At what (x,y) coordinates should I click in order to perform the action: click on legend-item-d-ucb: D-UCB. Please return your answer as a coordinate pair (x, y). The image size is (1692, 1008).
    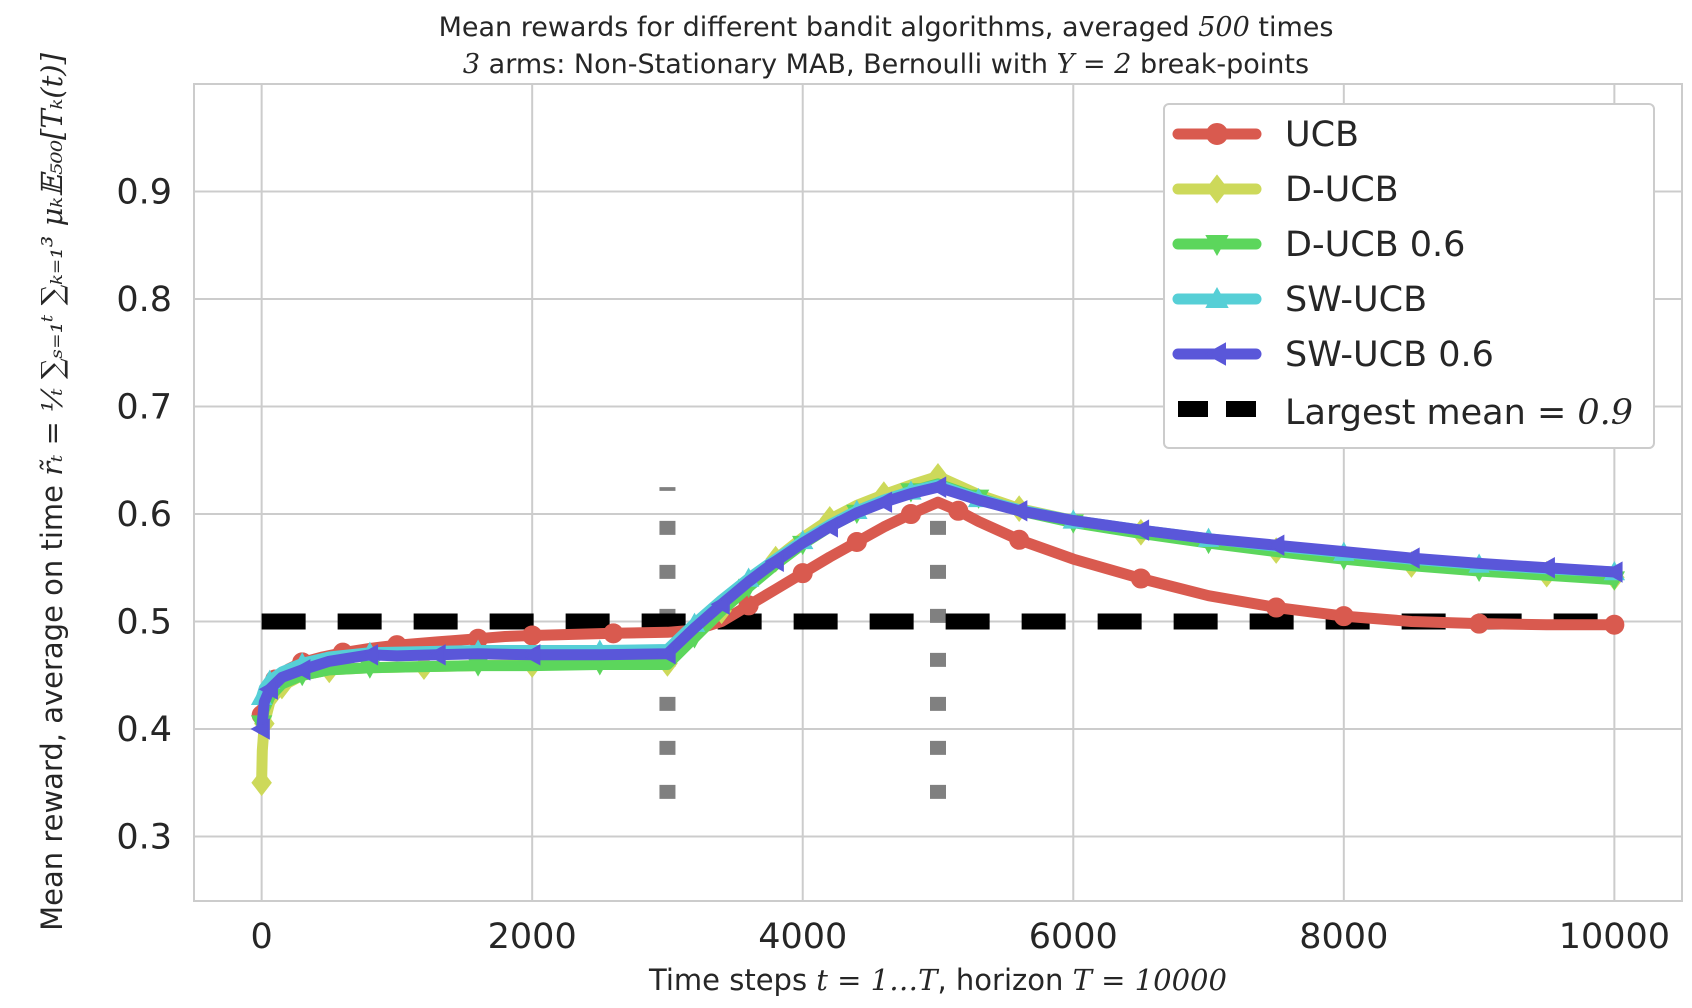
    Looking at the image, I should click on (1285, 190).